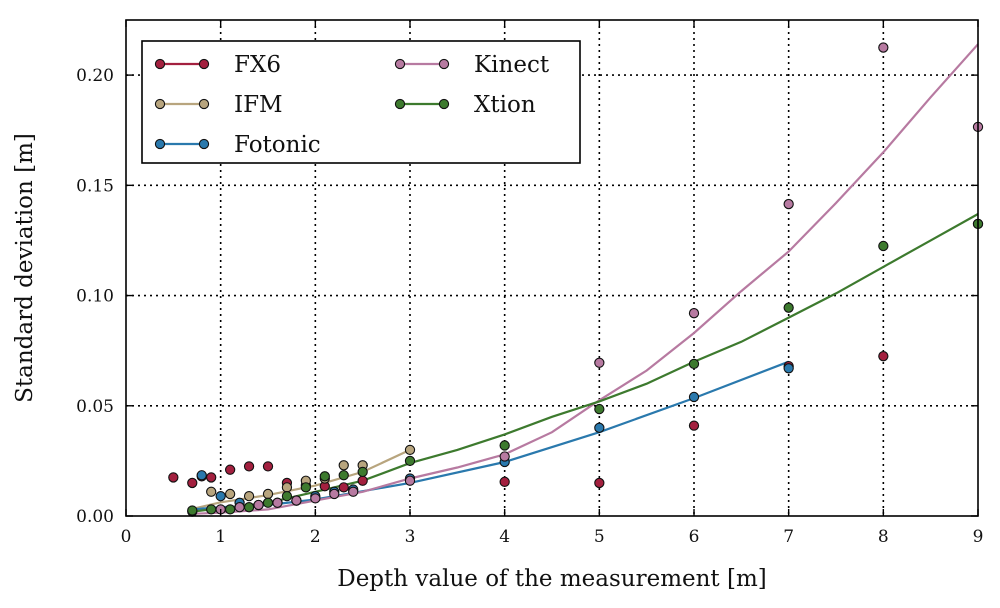 The width and height of the screenshot is (1000, 608). Describe the element at coordinates (126, 537) in the screenshot. I see `x-tick-label: 0` at that location.